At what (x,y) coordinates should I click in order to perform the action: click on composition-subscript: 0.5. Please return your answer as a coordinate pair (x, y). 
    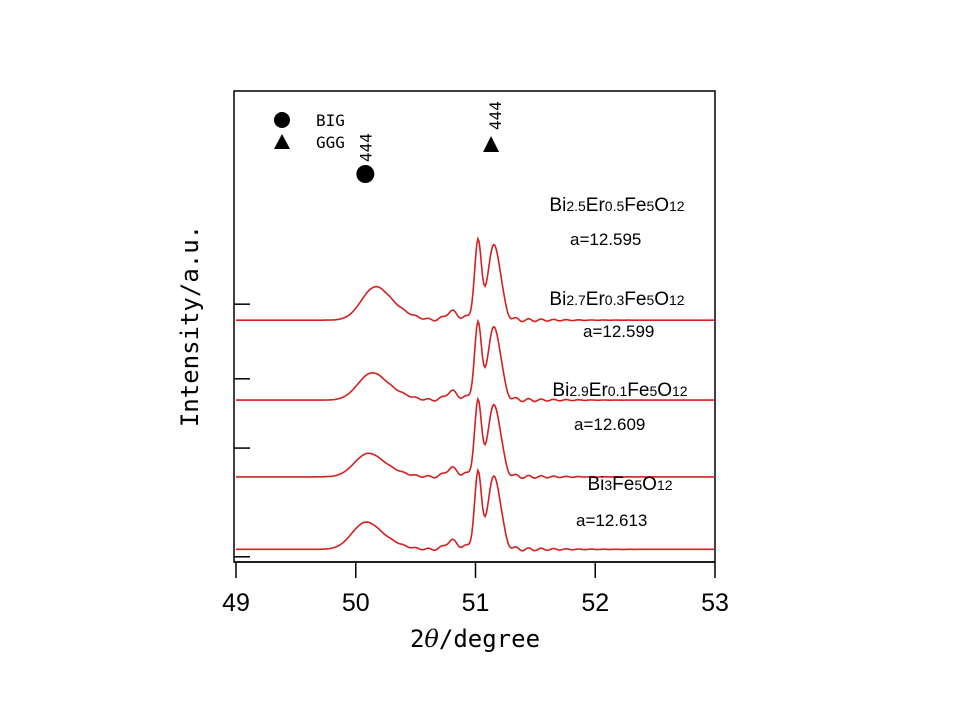
    Looking at the image, I should click on (615, 206).